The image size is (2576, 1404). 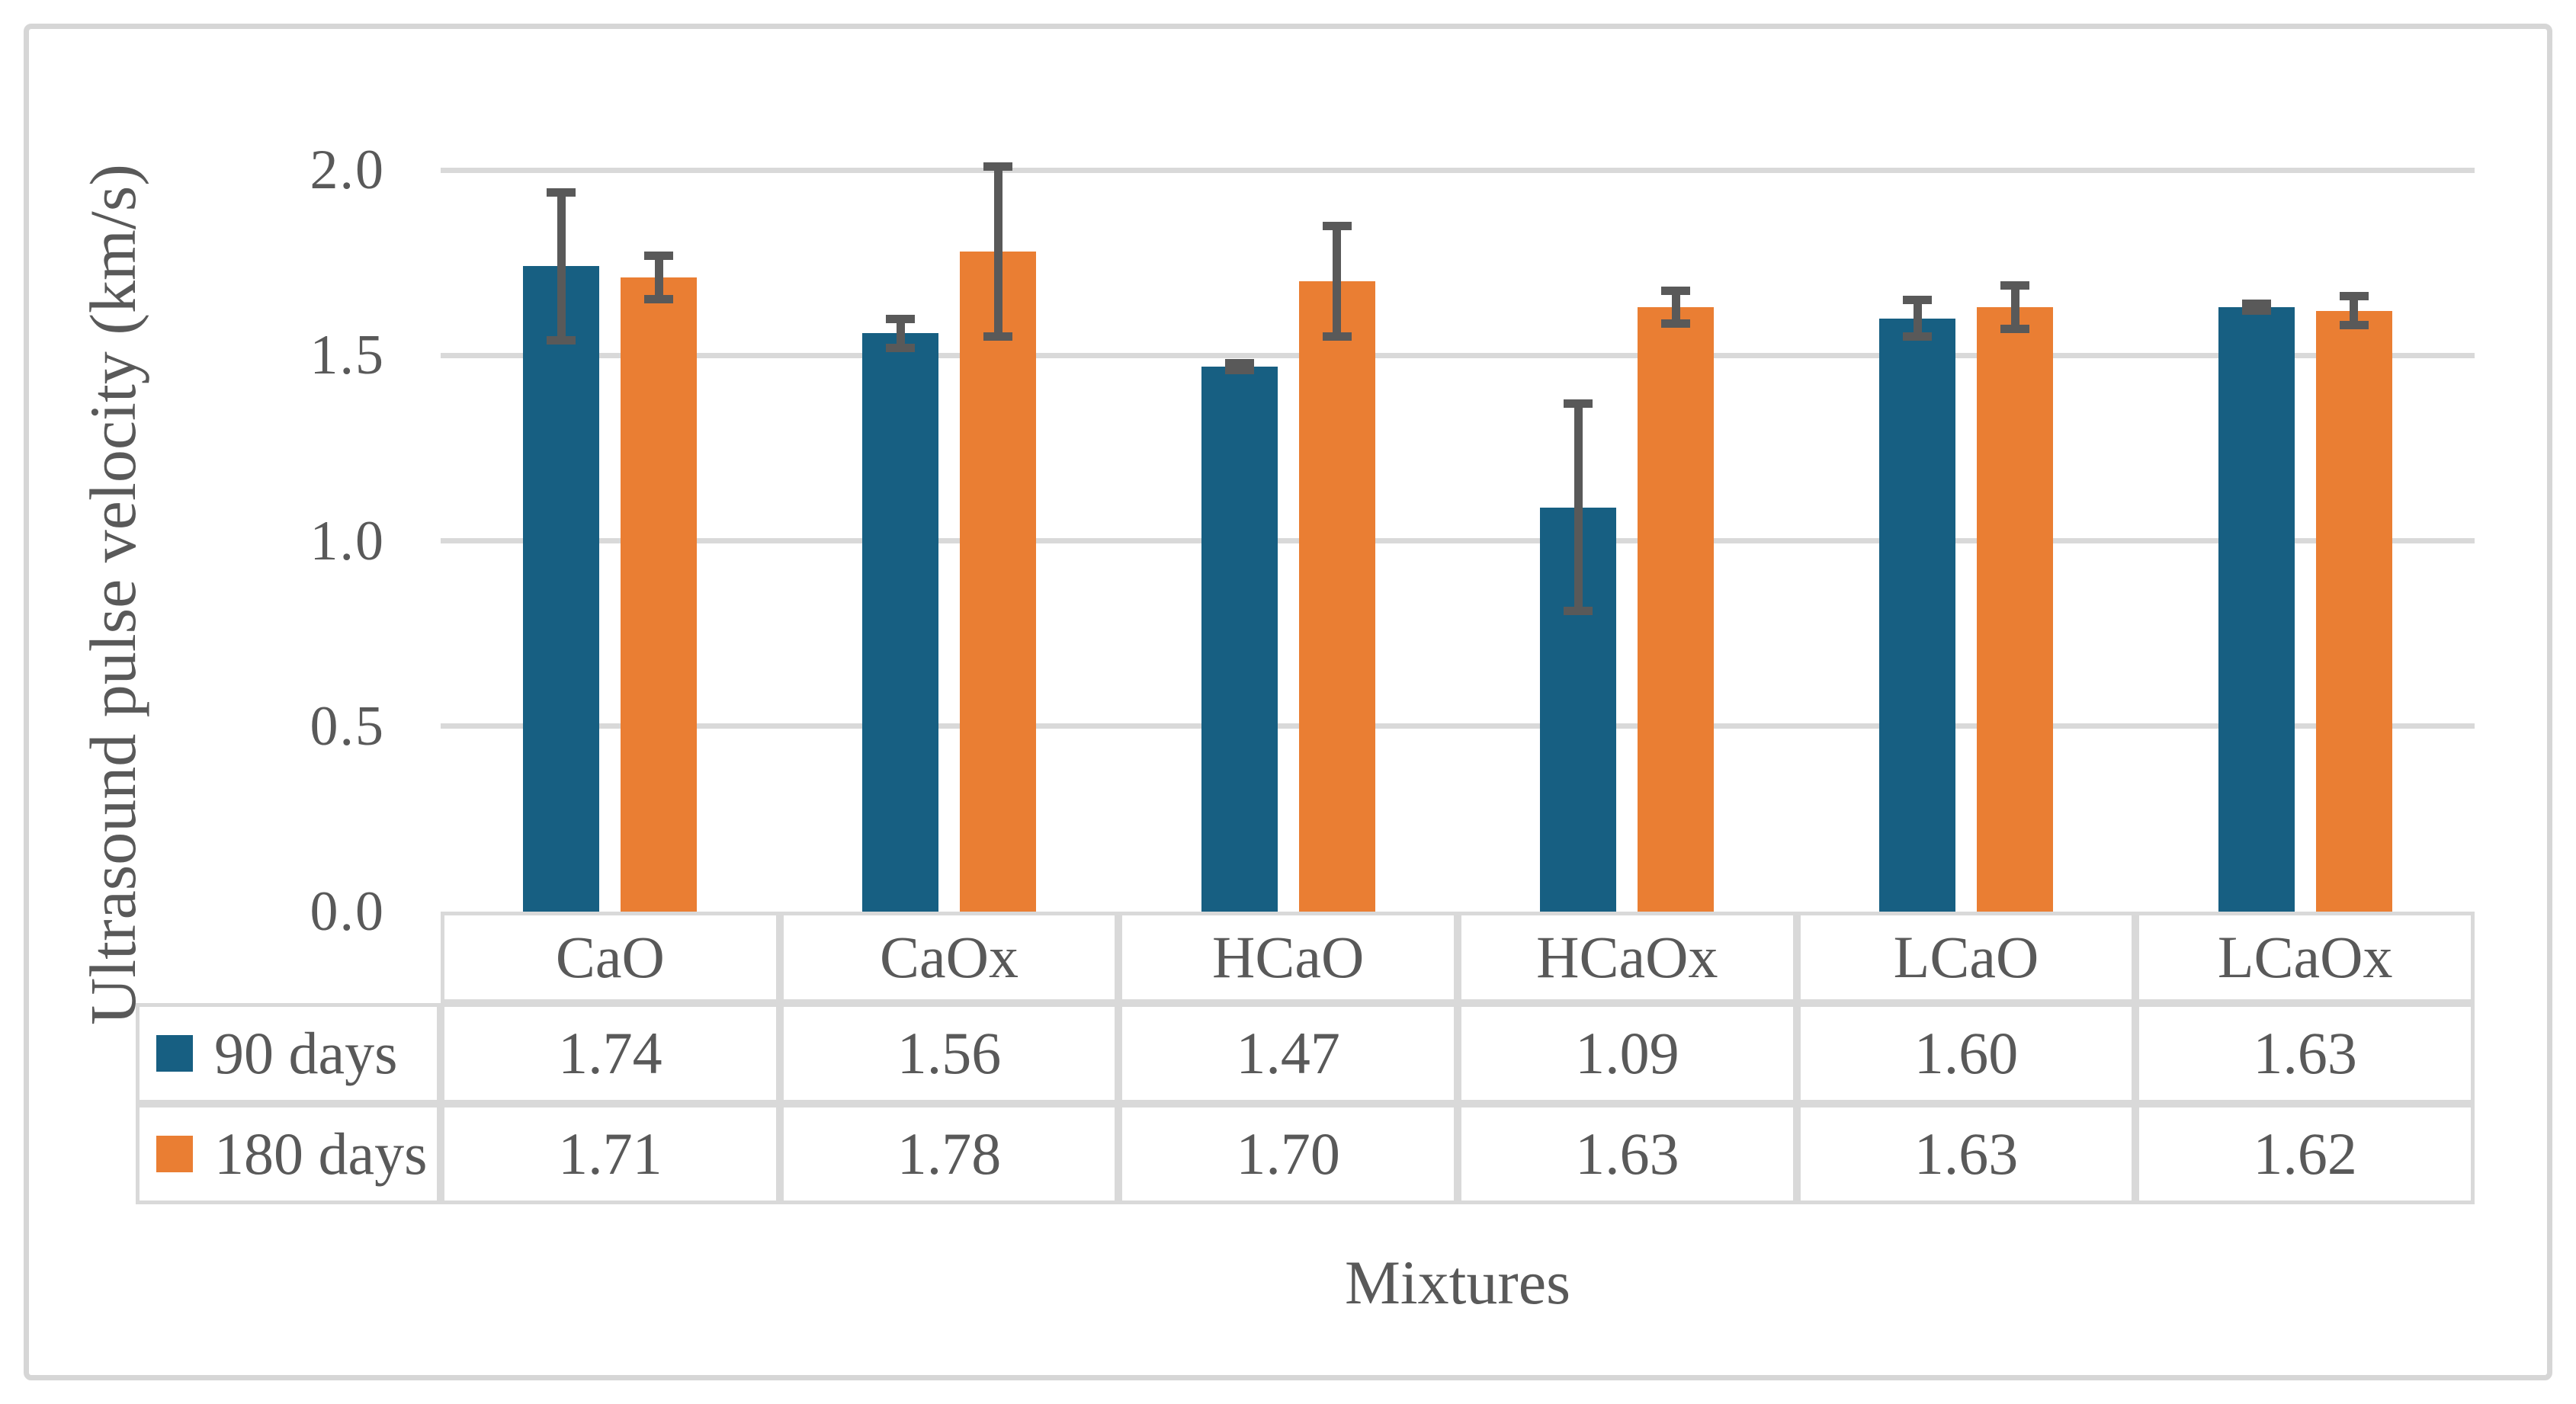 What do you see at coordinates (2015, 609) in the screenshot?
I see `bar-180-days-LCaO` at bounding box center [2015, 609].